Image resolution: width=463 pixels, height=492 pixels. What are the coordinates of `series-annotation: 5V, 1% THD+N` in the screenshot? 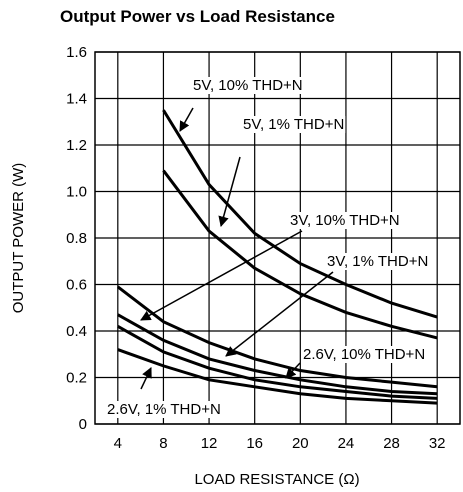 It's located at (293, 124).